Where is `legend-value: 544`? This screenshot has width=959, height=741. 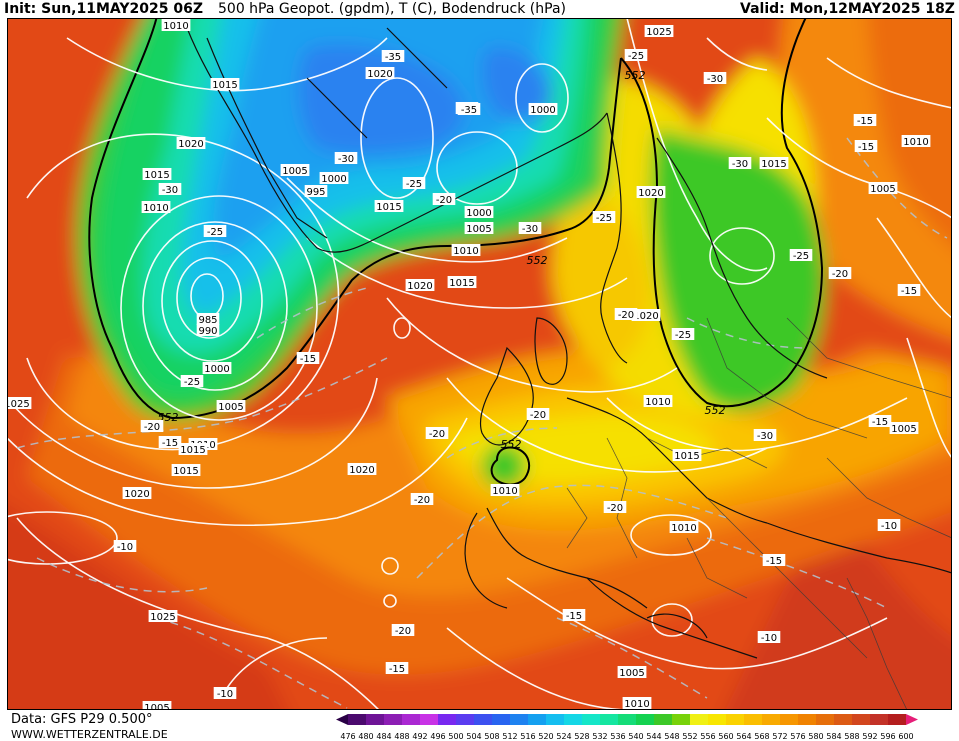
legend-value: 544 is located at coordinates (653, 736).